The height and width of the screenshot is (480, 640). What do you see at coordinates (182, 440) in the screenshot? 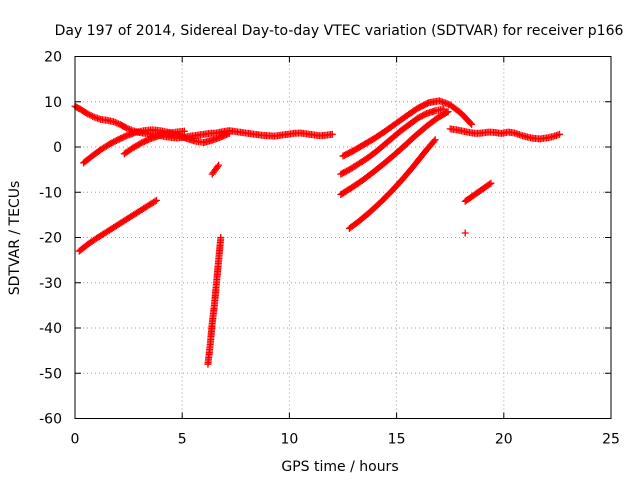
I see `x-tick-label: 5` at bounding box center [182, 440].